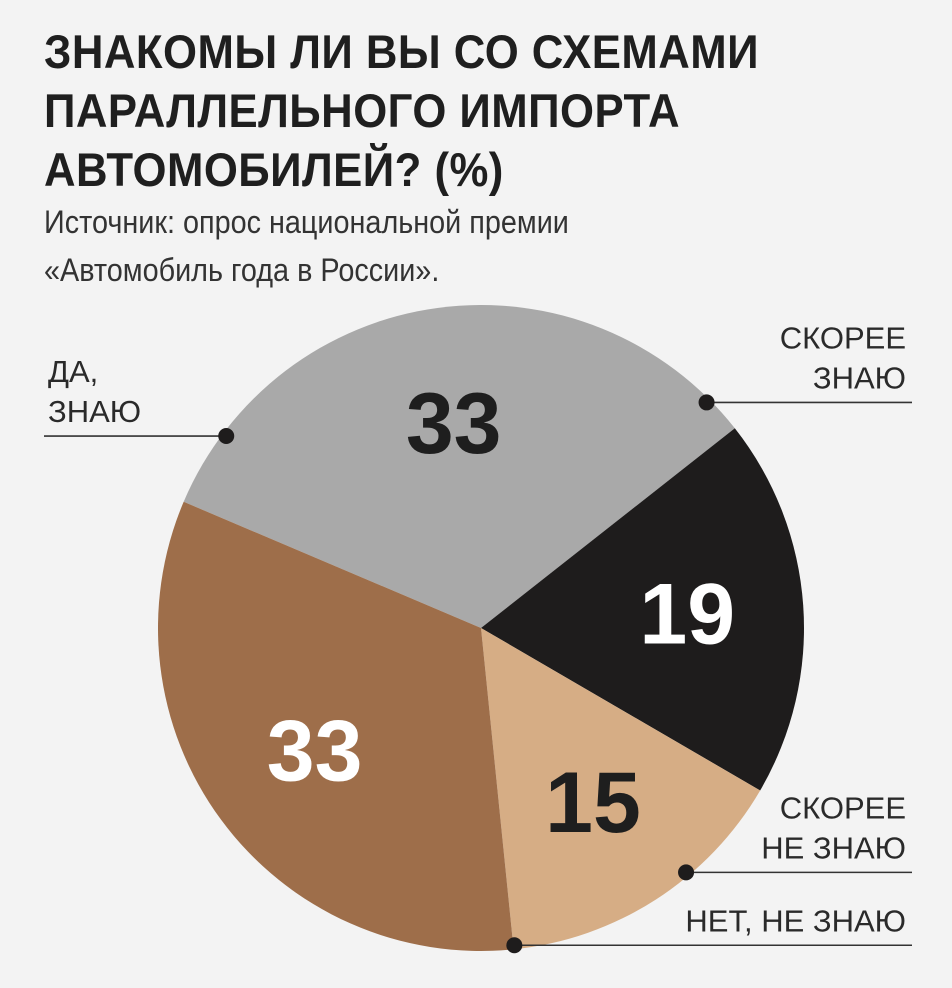 Image resolution: width=952 pixels, height=988 pixels. I want to click on category-label-4-line-1: ДА,, so click(73, 371).